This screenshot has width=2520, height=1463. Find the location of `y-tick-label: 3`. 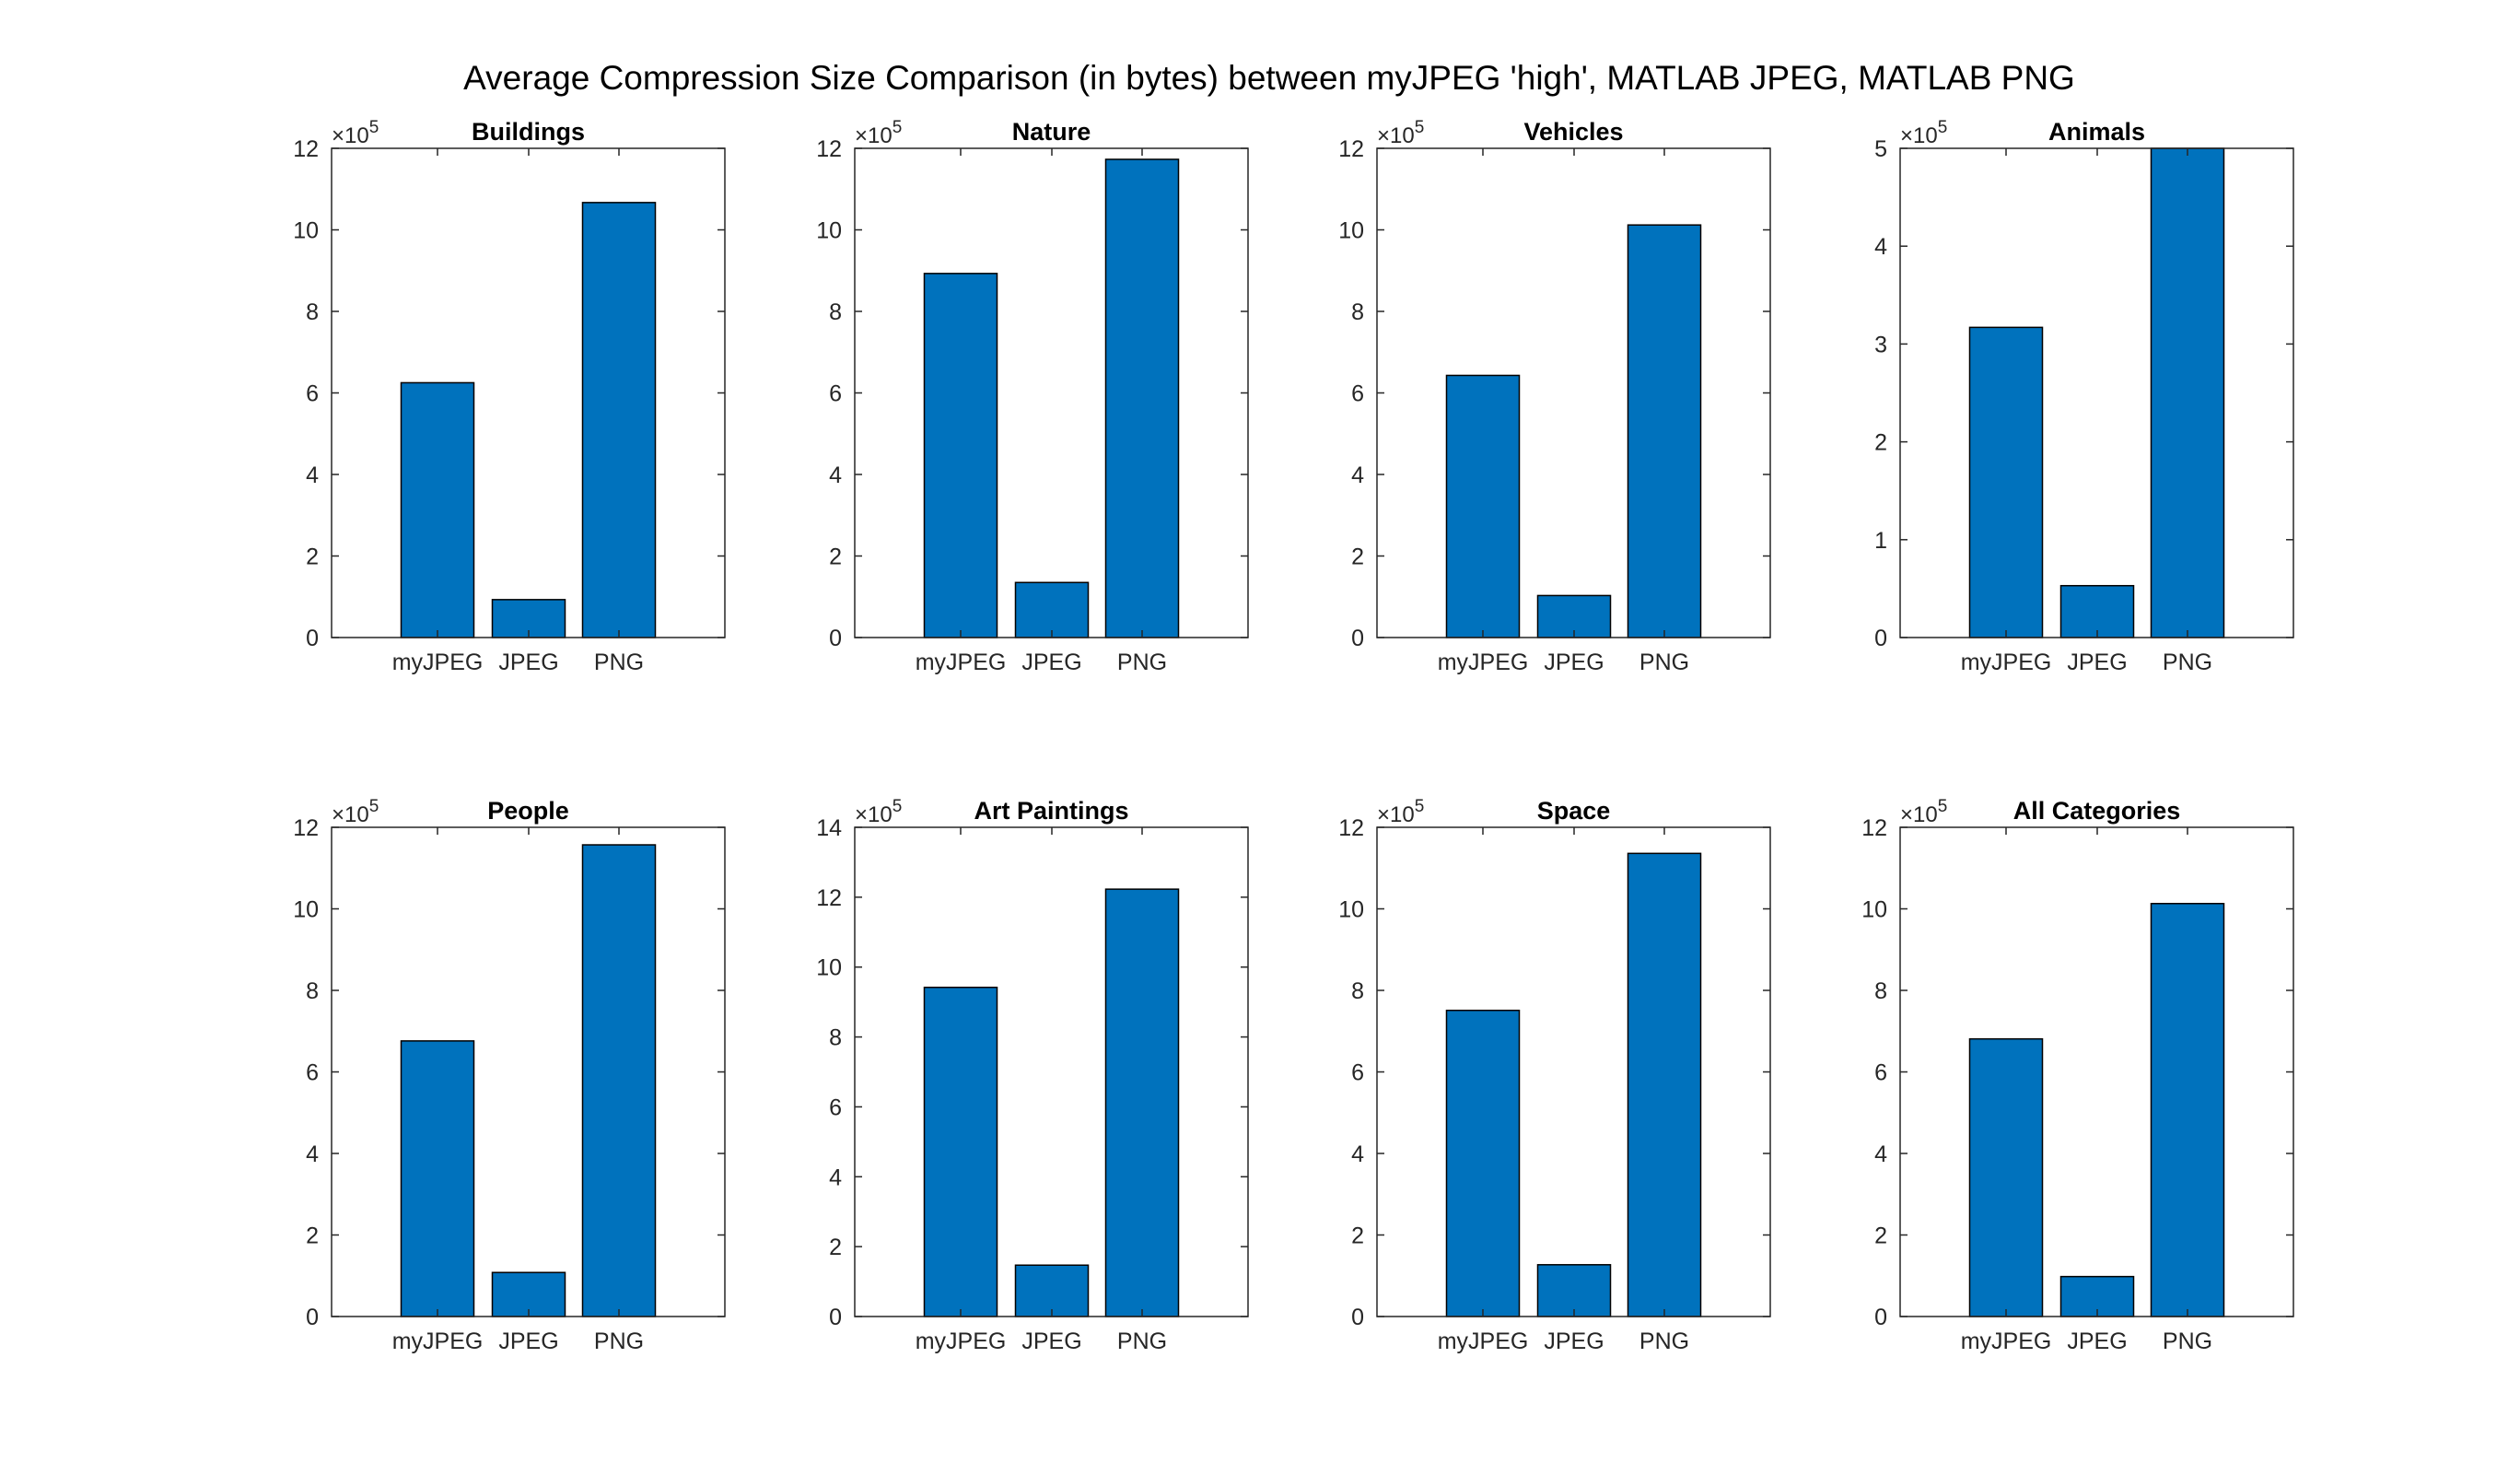

y-tick-label: 3 is located at coordinates (1880, 344).